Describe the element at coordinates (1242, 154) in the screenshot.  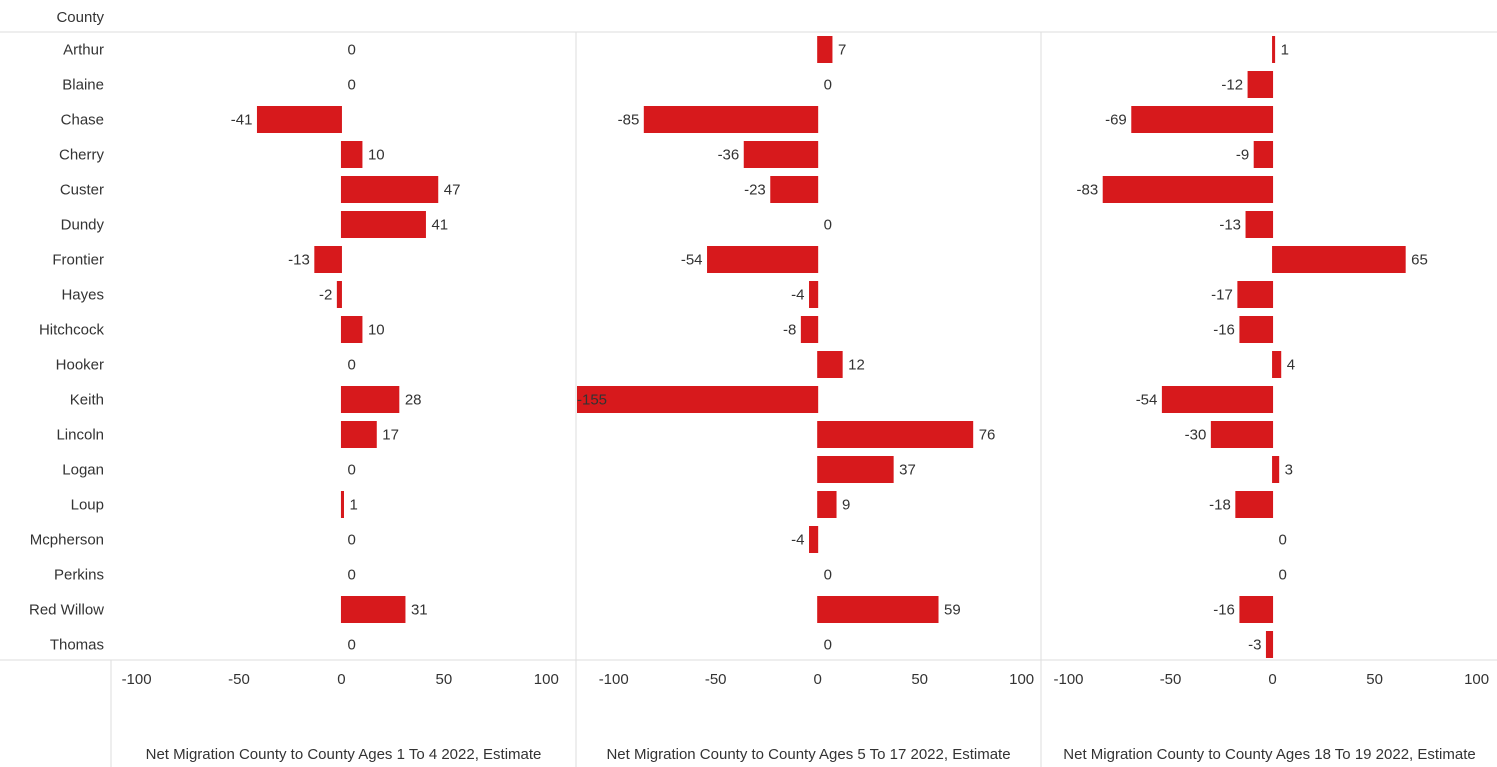
I see `value-label: -9` at that location.